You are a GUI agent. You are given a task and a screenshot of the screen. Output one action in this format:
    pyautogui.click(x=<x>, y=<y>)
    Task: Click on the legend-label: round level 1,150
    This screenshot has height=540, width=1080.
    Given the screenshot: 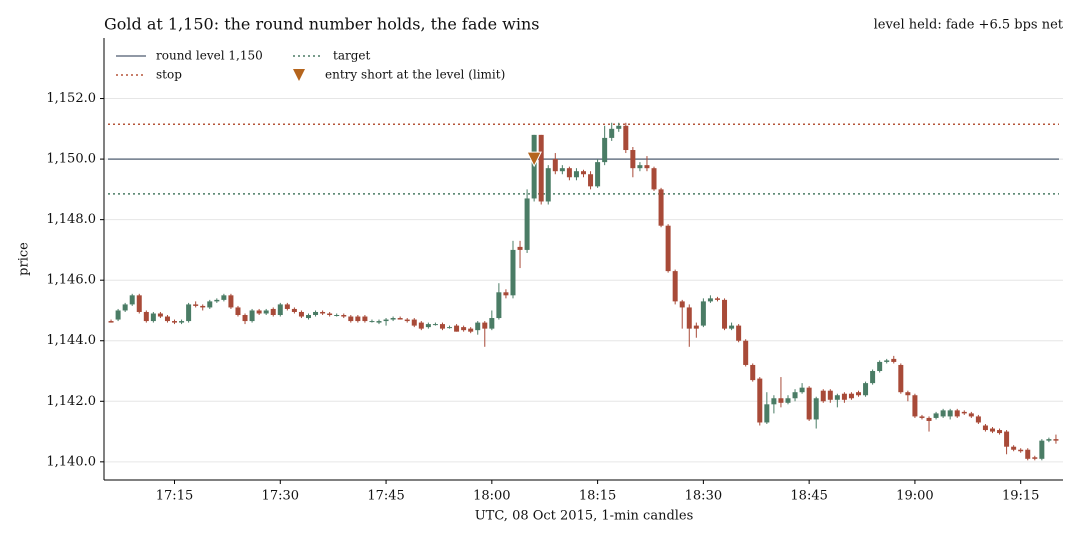 What is the action you would take?
    pyautogui.click(x=209, y=56)
    